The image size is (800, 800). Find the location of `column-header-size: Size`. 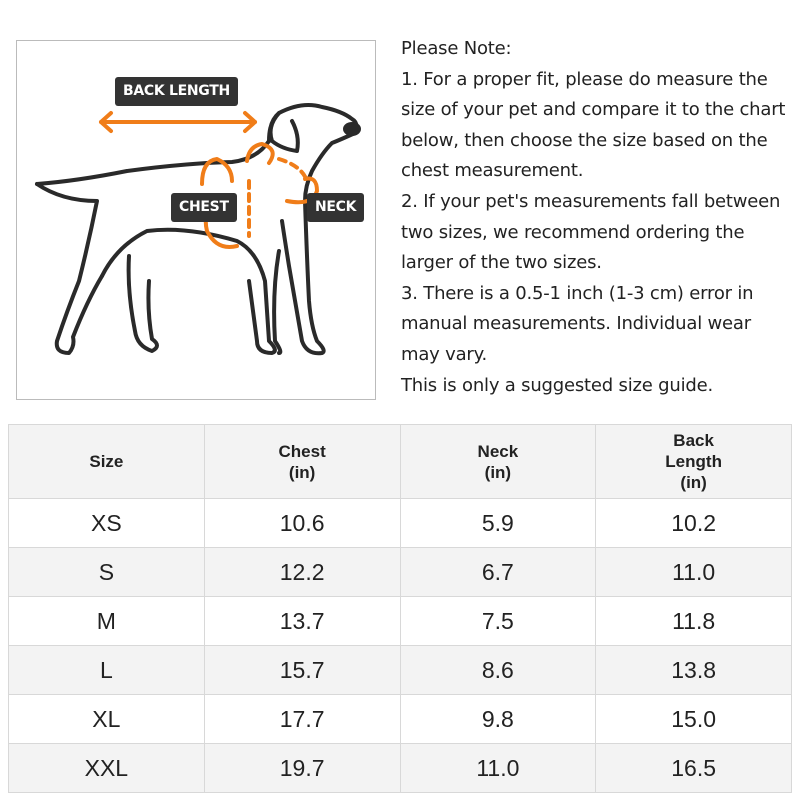

column-header-size: Size is located at coordinates (106, 461).